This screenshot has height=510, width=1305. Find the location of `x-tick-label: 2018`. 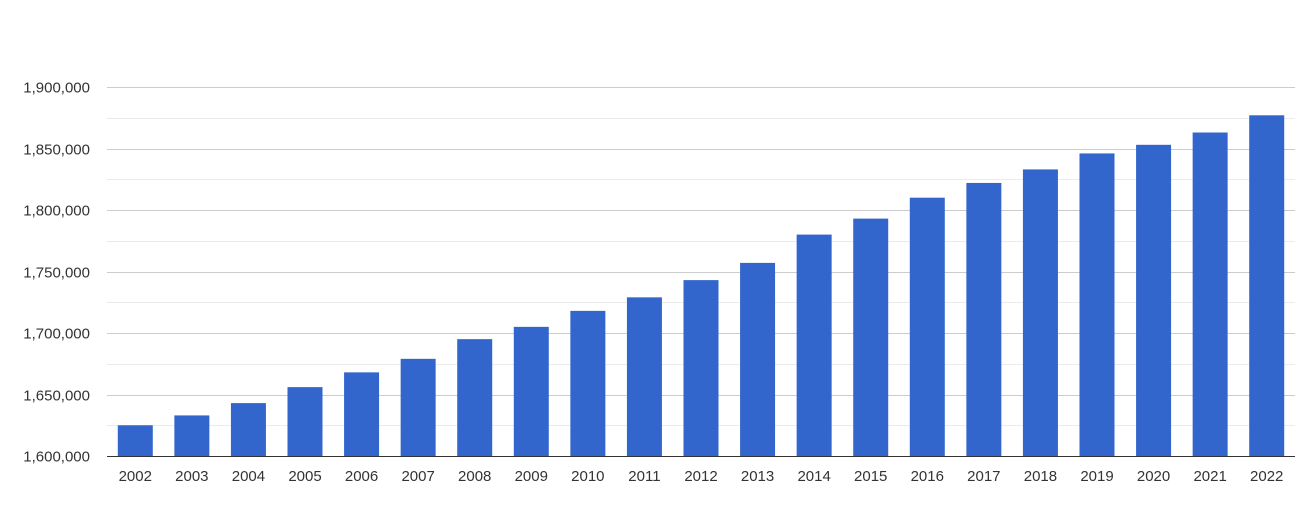

x-tick-label: 2018 is located at coordinates (1040, 476).